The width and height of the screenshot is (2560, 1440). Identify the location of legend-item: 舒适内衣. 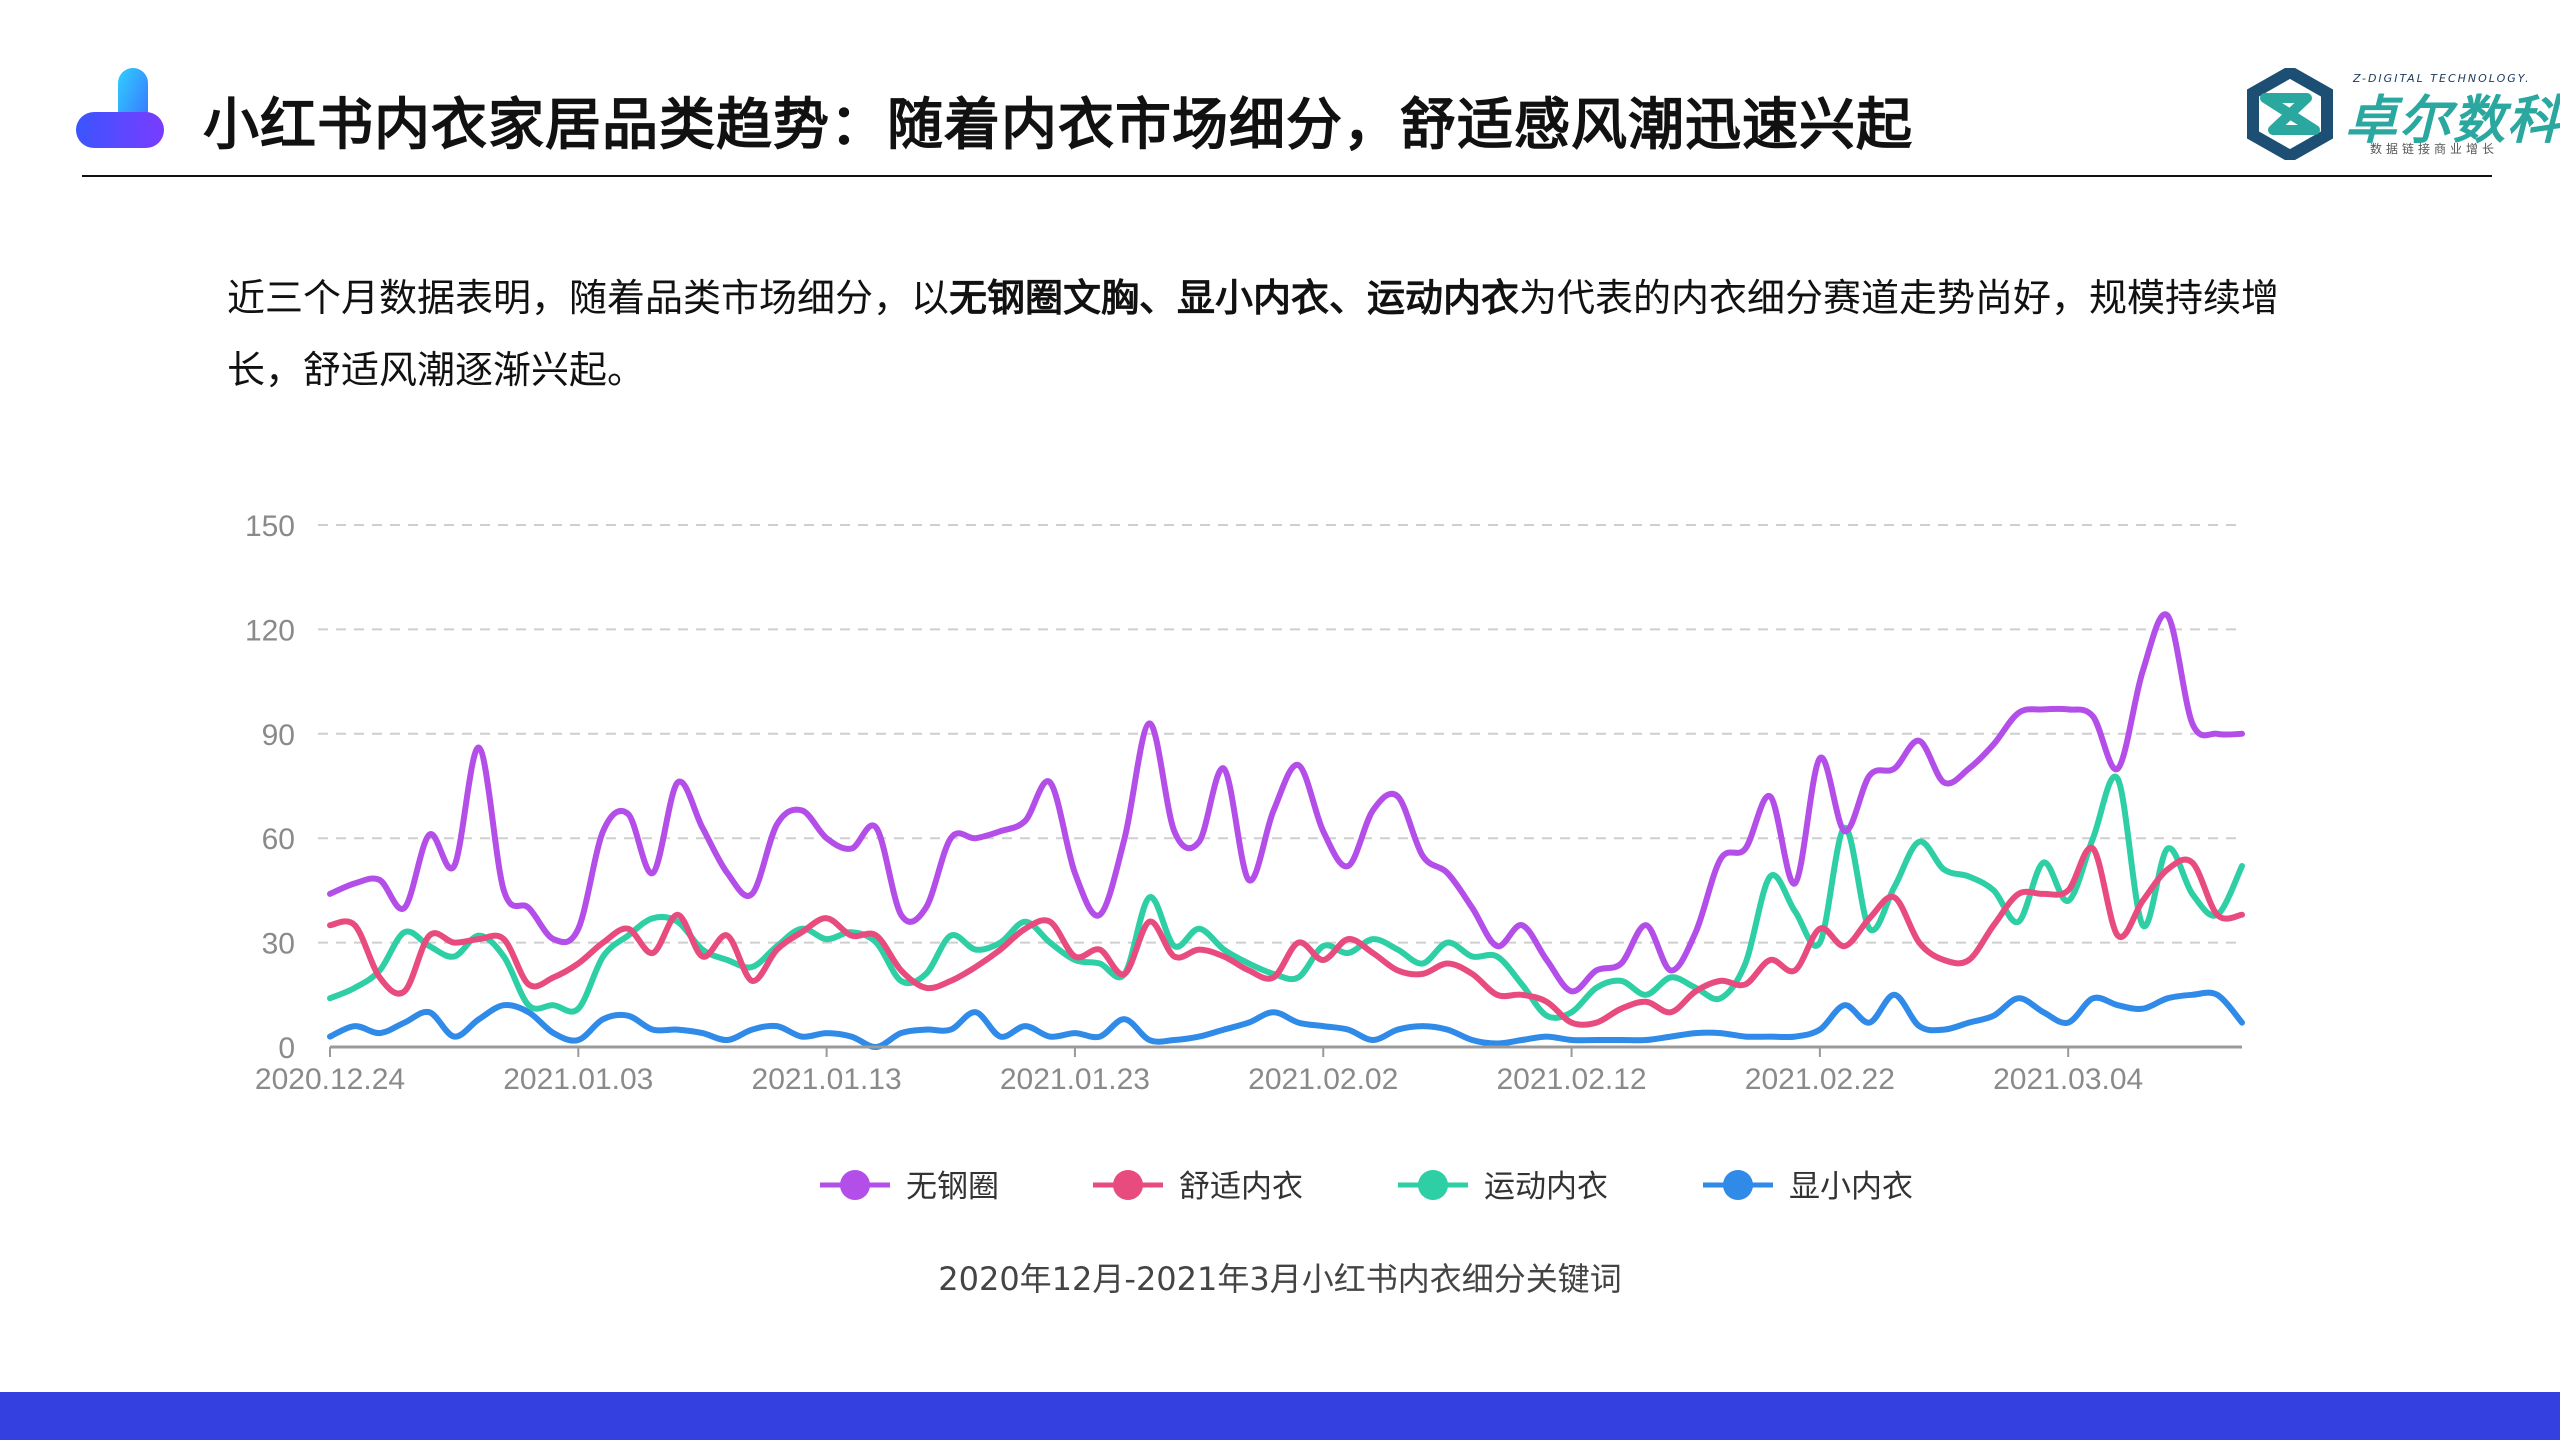
(1198, 1187).